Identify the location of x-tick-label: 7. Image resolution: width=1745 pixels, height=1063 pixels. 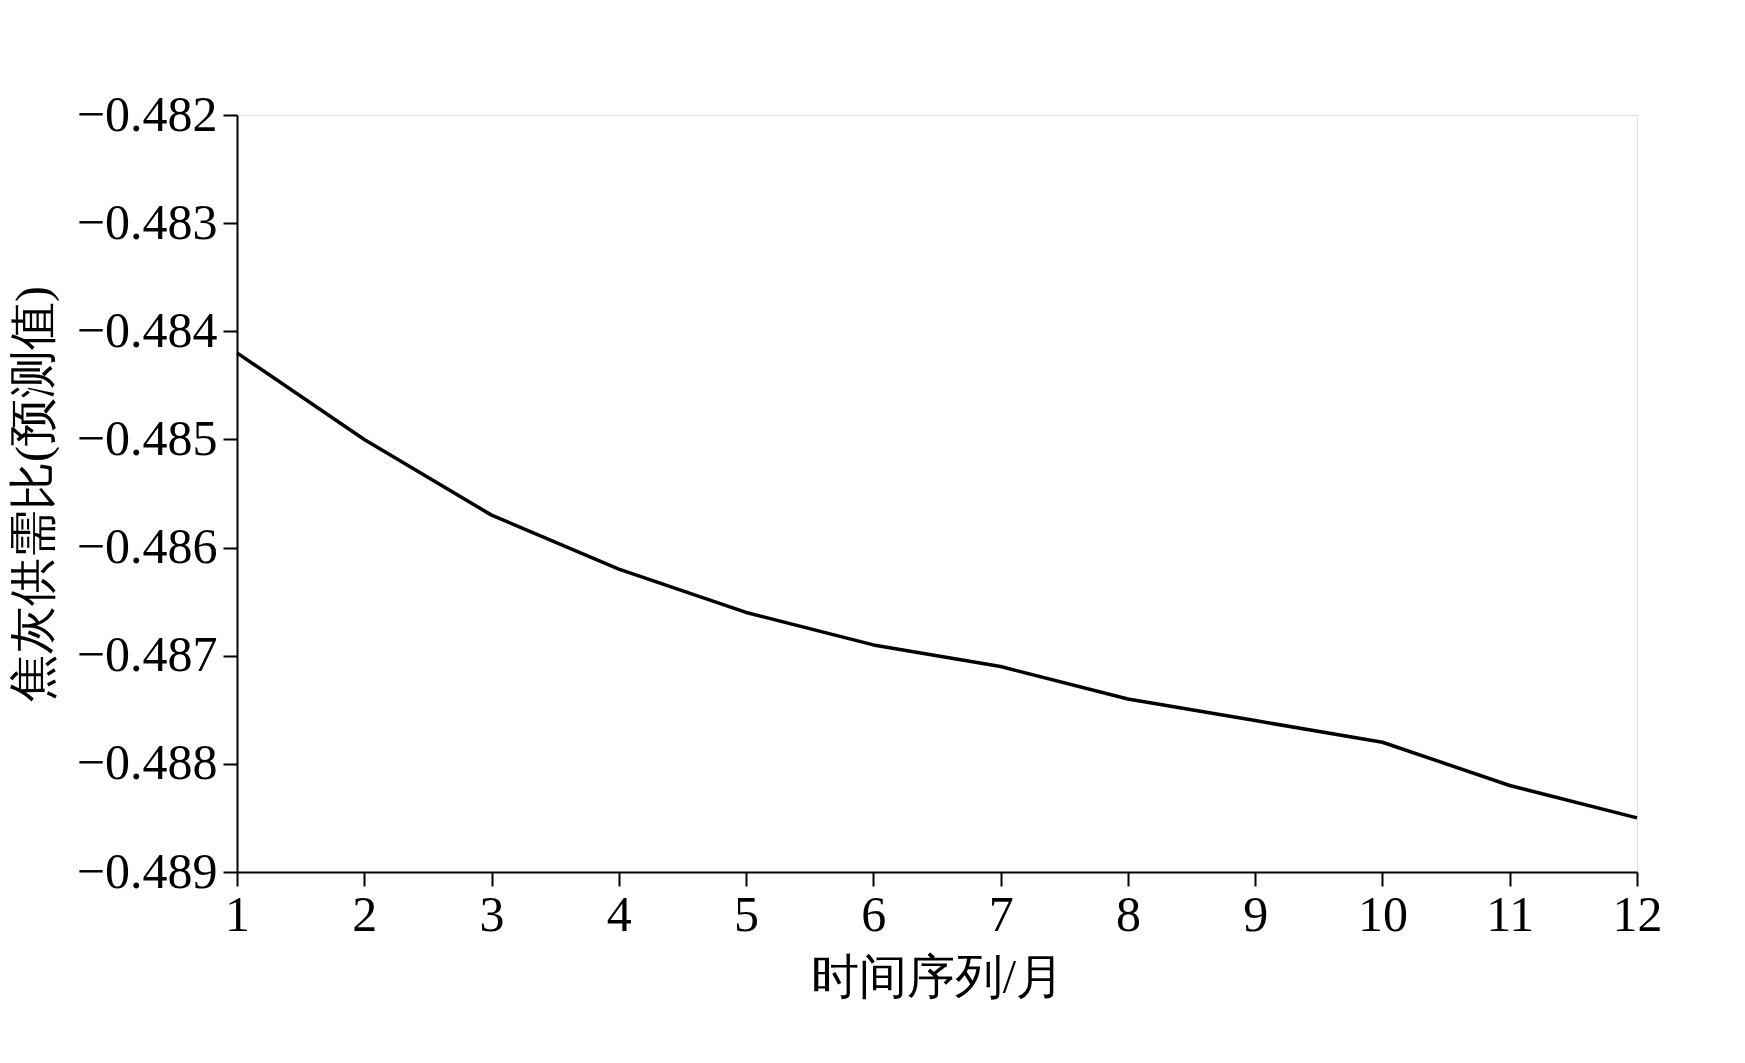
(1001, 913).